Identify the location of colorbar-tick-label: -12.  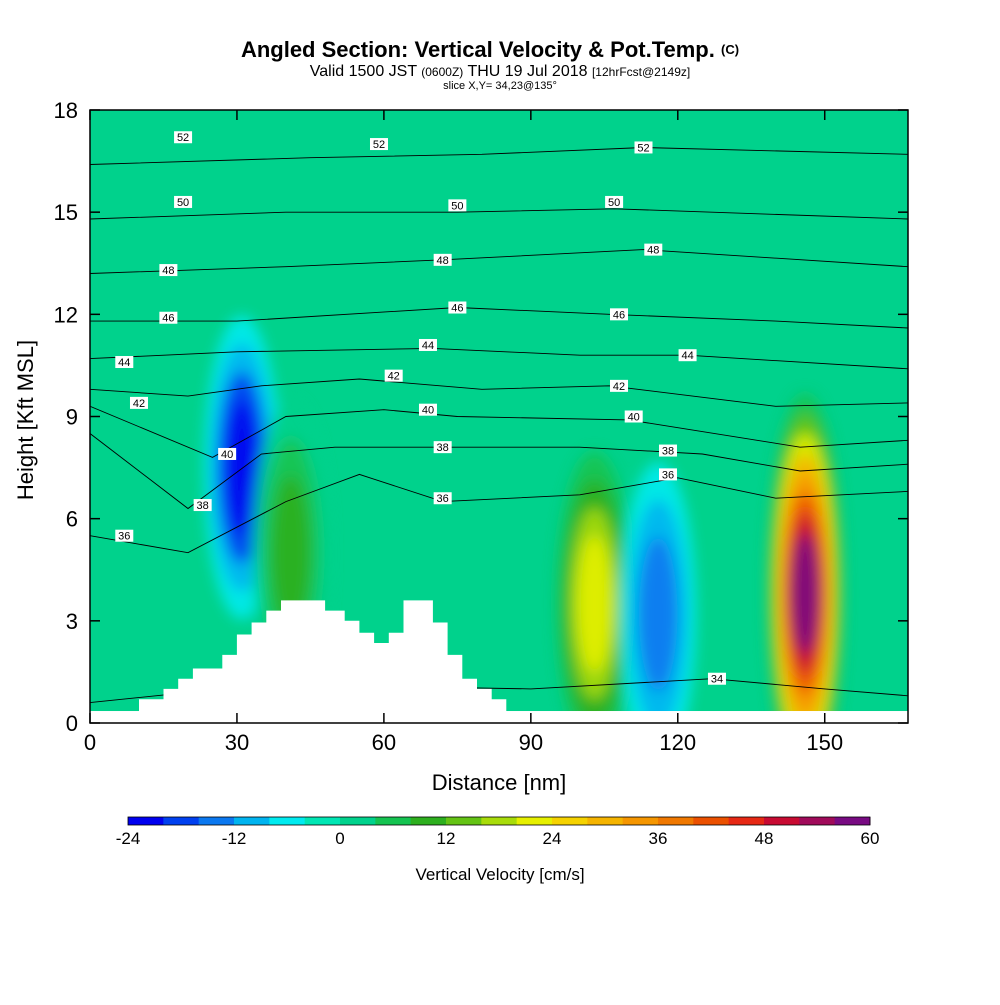
(234, 838).